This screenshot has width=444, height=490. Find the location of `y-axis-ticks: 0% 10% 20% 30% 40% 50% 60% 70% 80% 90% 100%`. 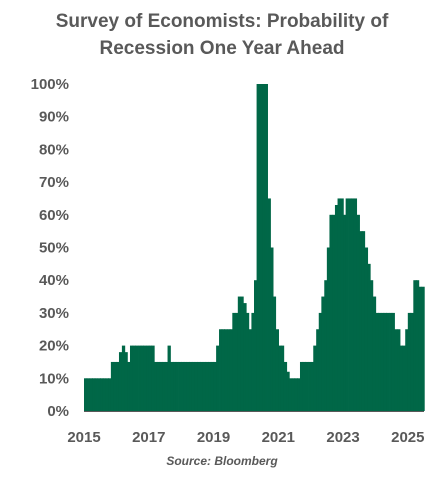

y-axis-ticks: 0% 10% 20% 30% 40% 50% 60% 70% 80% 90% 100% is located at coordinates (50, 248).